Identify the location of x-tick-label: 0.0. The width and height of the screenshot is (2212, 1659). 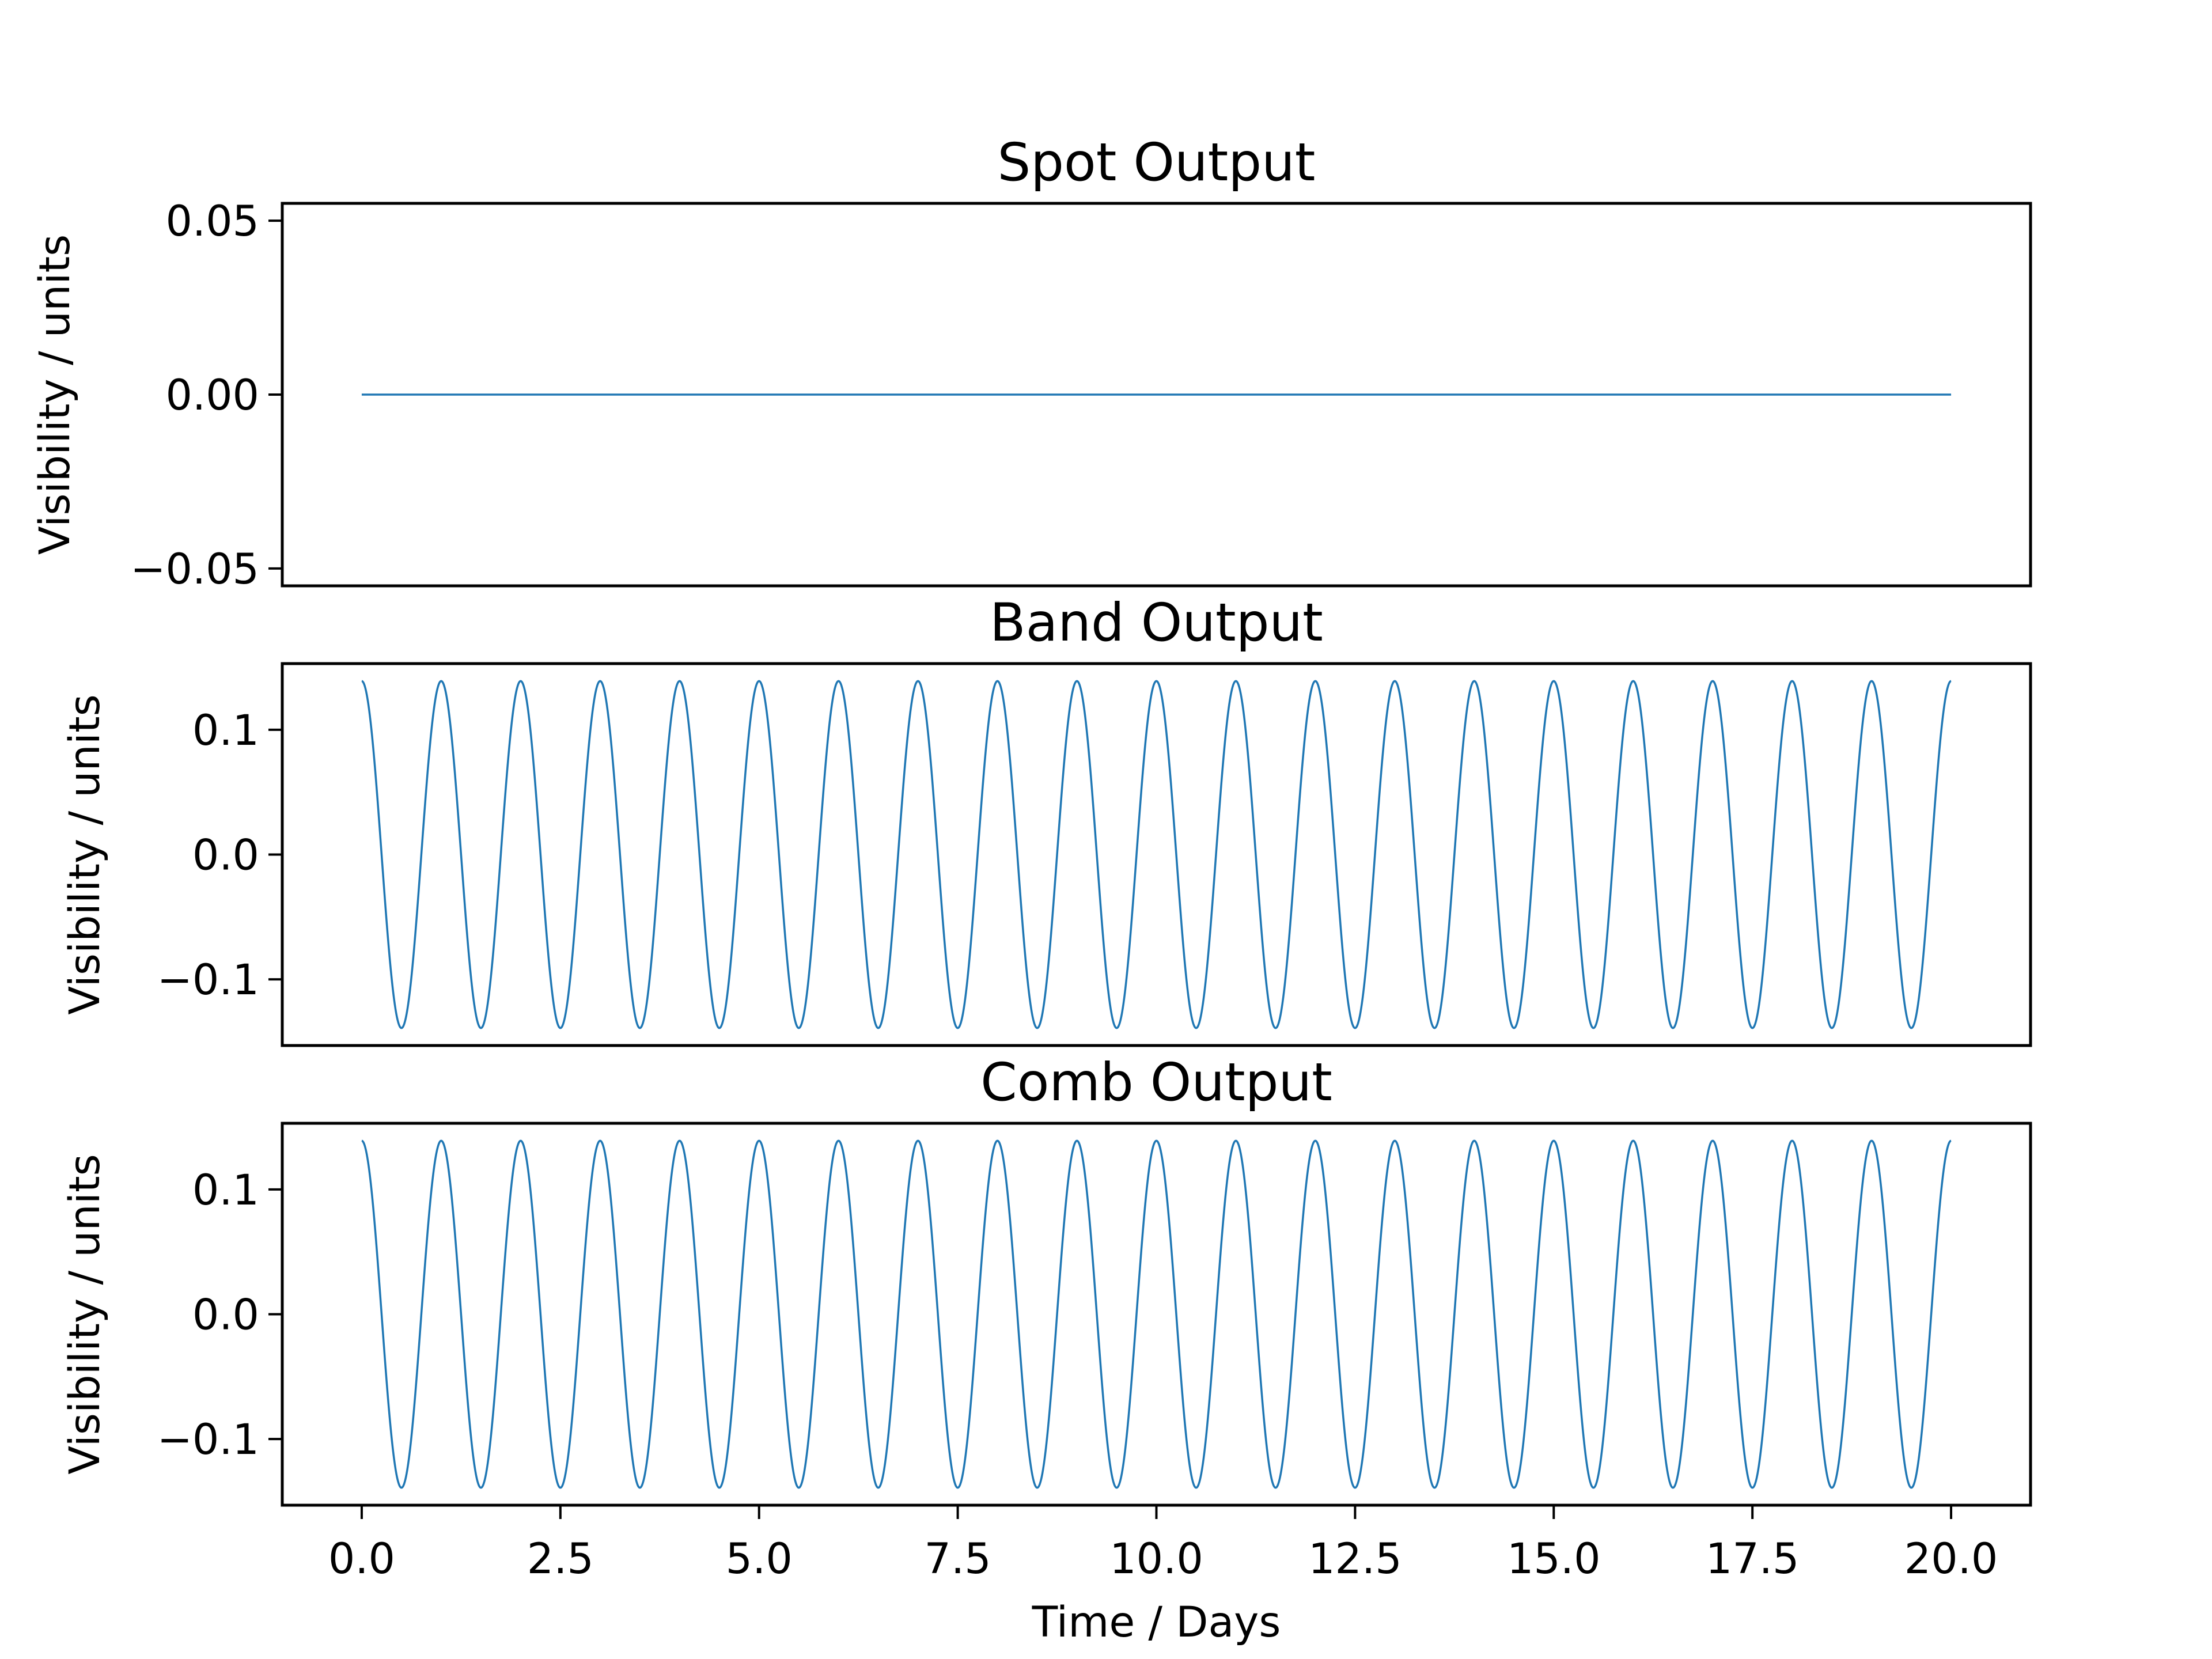
(361, 1559).